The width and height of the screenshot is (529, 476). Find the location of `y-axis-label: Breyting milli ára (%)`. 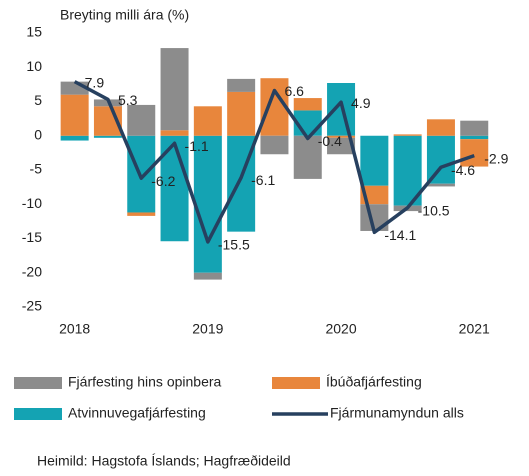

y-axis-label: Breyting milli ára (%) is located at coordinates (124, 15).